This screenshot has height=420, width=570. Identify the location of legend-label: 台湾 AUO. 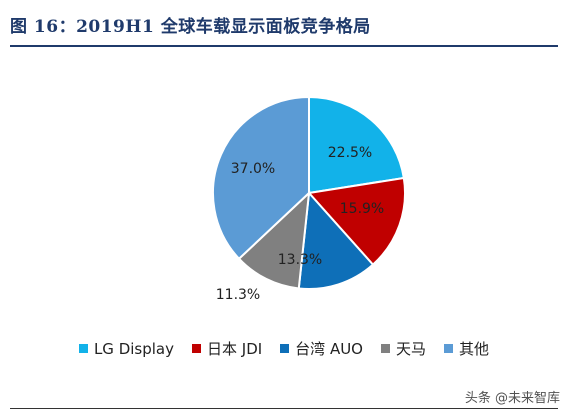
(329, 349).